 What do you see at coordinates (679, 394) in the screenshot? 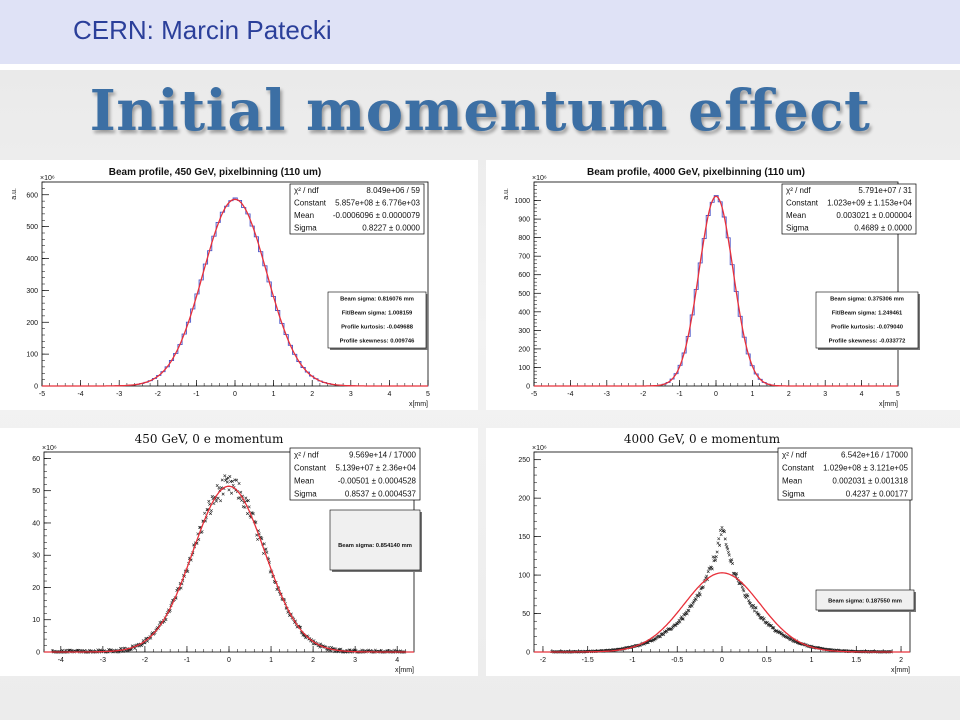
I see `x-tick-label: -1` at bounding box center [679, 394].